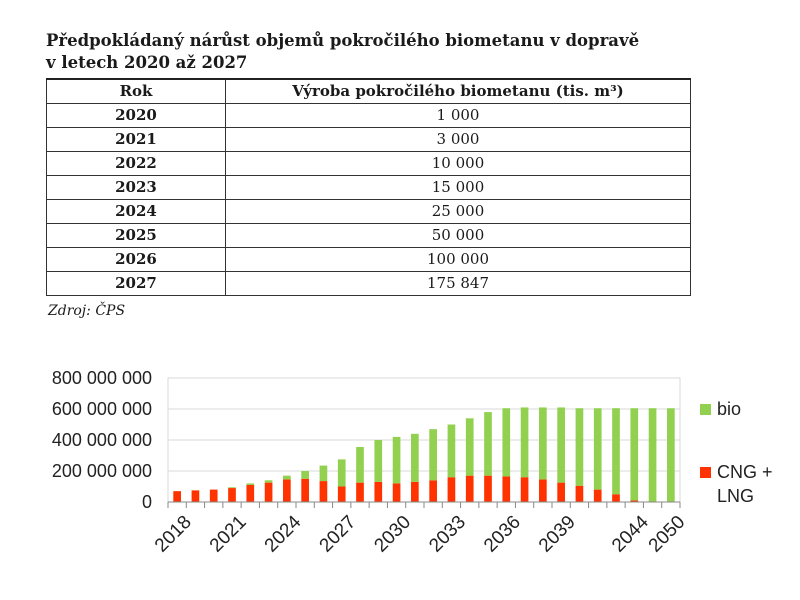 This screenshot has height=600, width=800. What do you see at coordinates (102, 378) in the screenshot?
I see `y-tick-label: 800 000 000` at bounding box center [102, 378].